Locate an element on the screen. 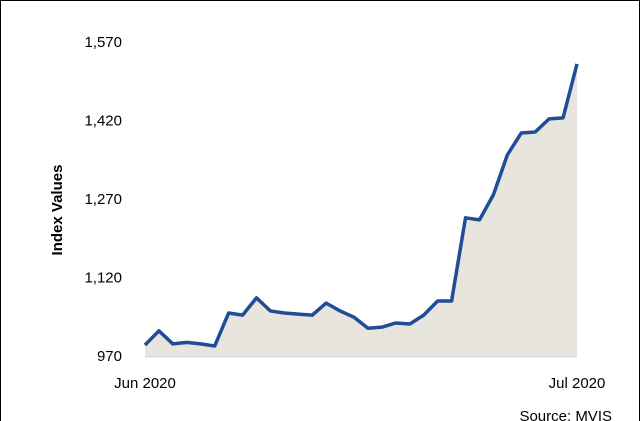 Image resolution: width=640 pixels, height=421 pixels. y-tick-label: 1,420 is located at coordinates (103, 120).